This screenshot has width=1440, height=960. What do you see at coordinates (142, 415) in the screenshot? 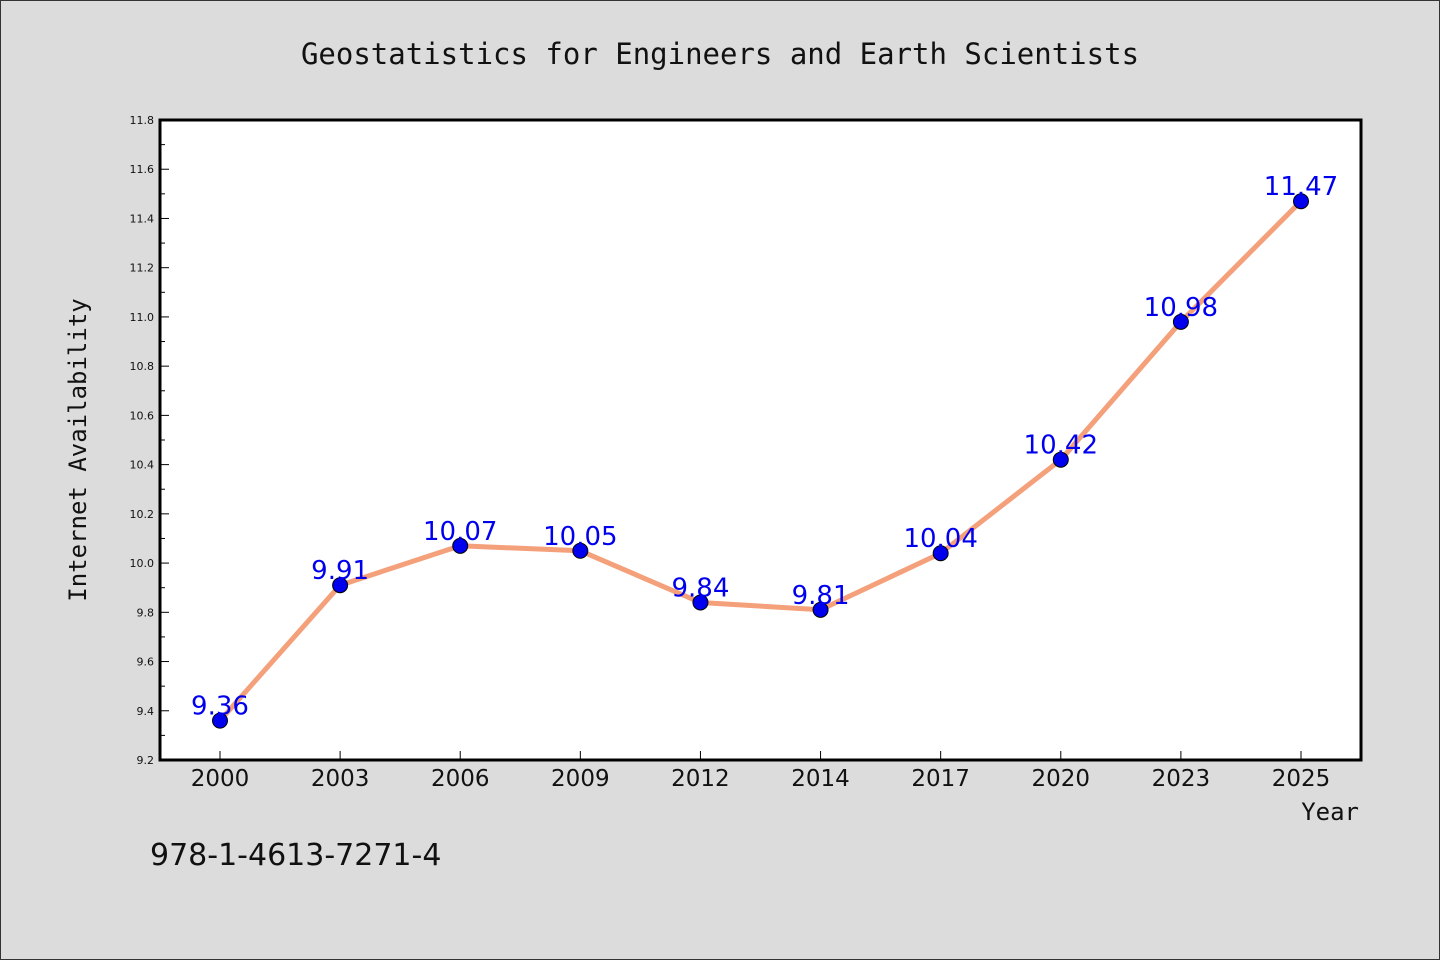
I see `y-tick-label: 10.6` at bounding box center [142, 415].